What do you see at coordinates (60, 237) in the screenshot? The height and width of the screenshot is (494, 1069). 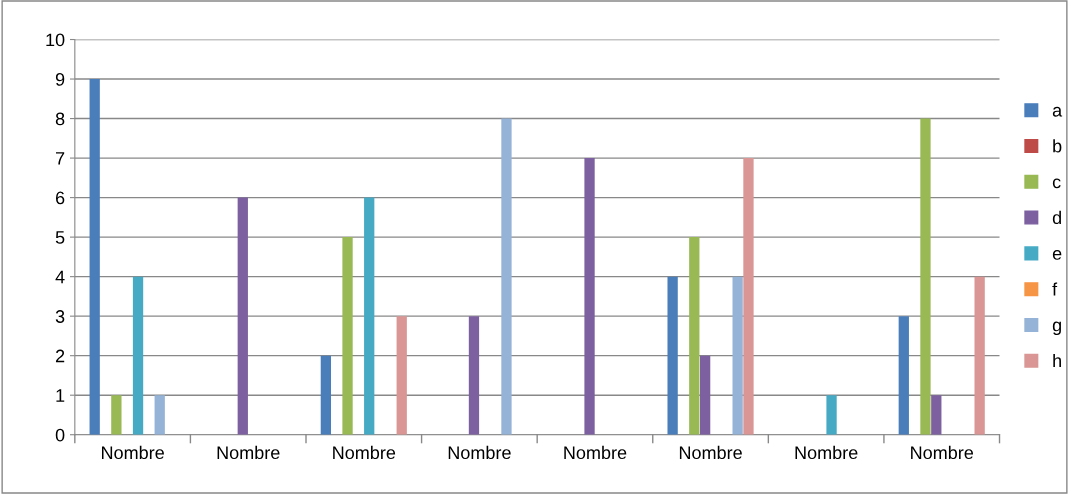 I see `y-tick-label: 5` at bounding box center [60, 237].